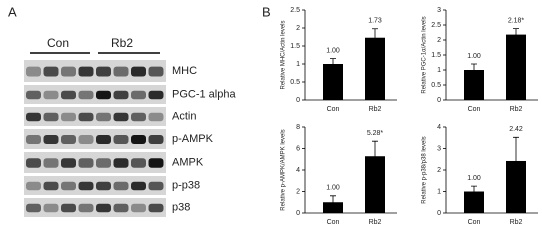  What do you see at coordinates (375, 21) in the screenshot?
I see `value-label: 1.73` at bounding box center [375, 21].